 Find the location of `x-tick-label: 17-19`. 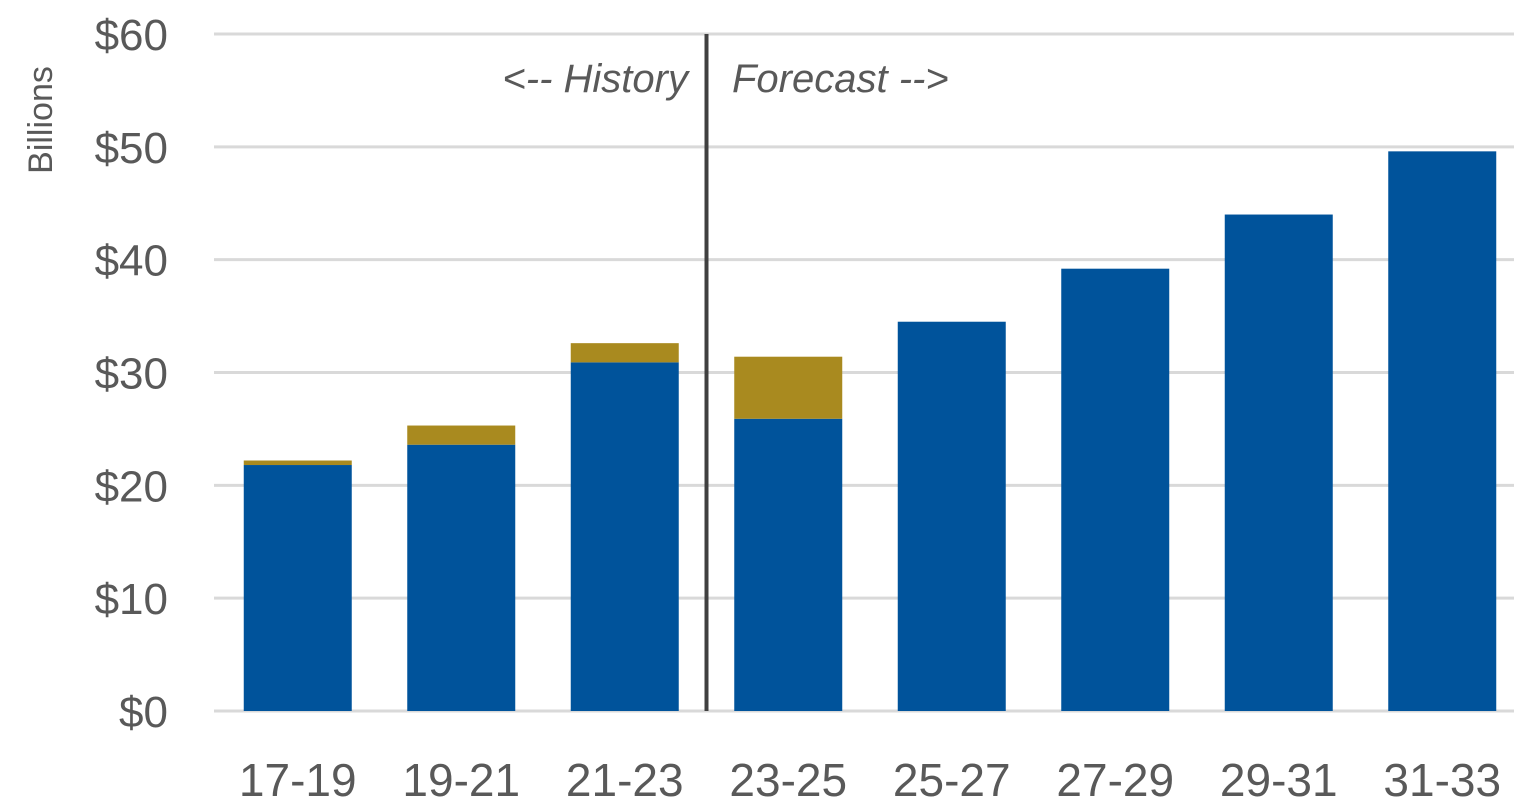

x-tick-label: 17-19 is located at coordinates (298, 779).